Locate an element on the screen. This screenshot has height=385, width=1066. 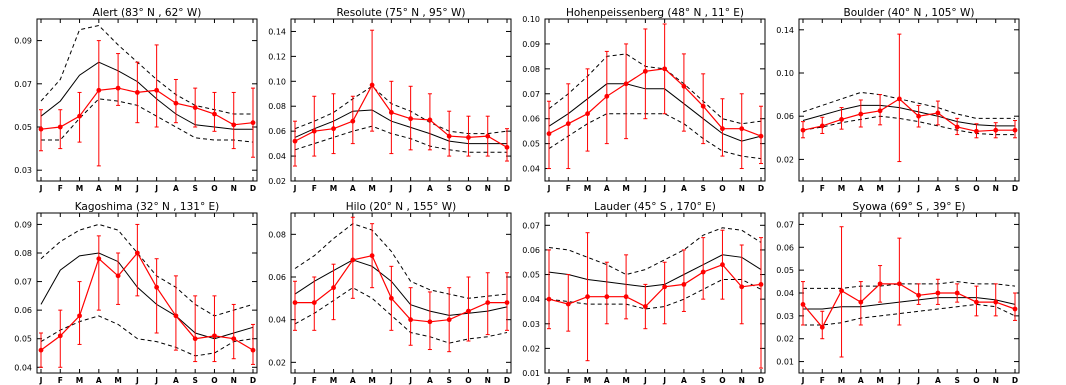
panel-title: Boulder (40° N , 105° W) is located at coordinates (909, 13).